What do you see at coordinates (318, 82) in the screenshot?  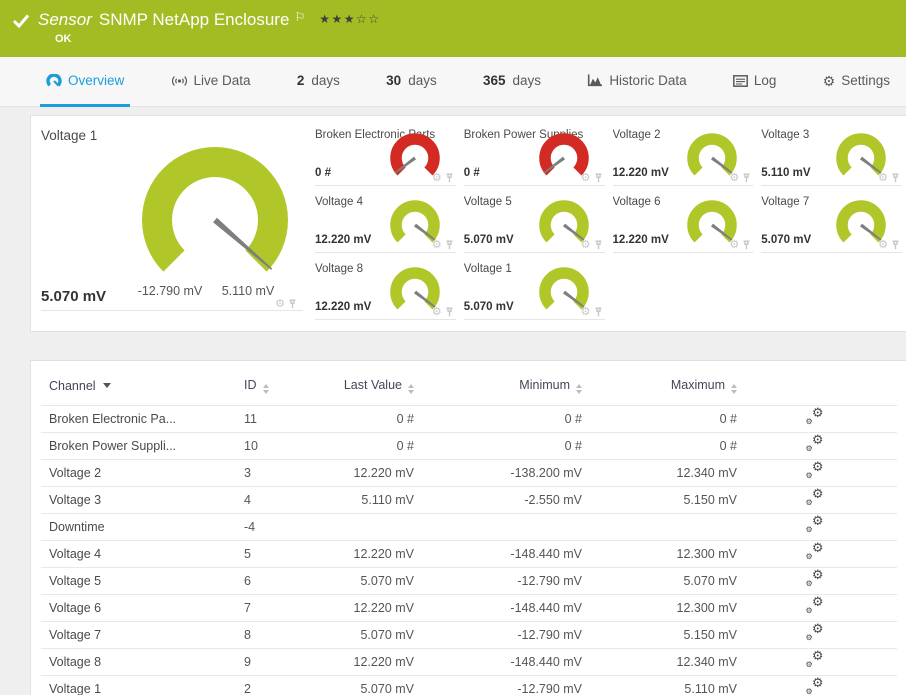 I see `tab-2-days: 2 days` at bounding box center [318, 82].